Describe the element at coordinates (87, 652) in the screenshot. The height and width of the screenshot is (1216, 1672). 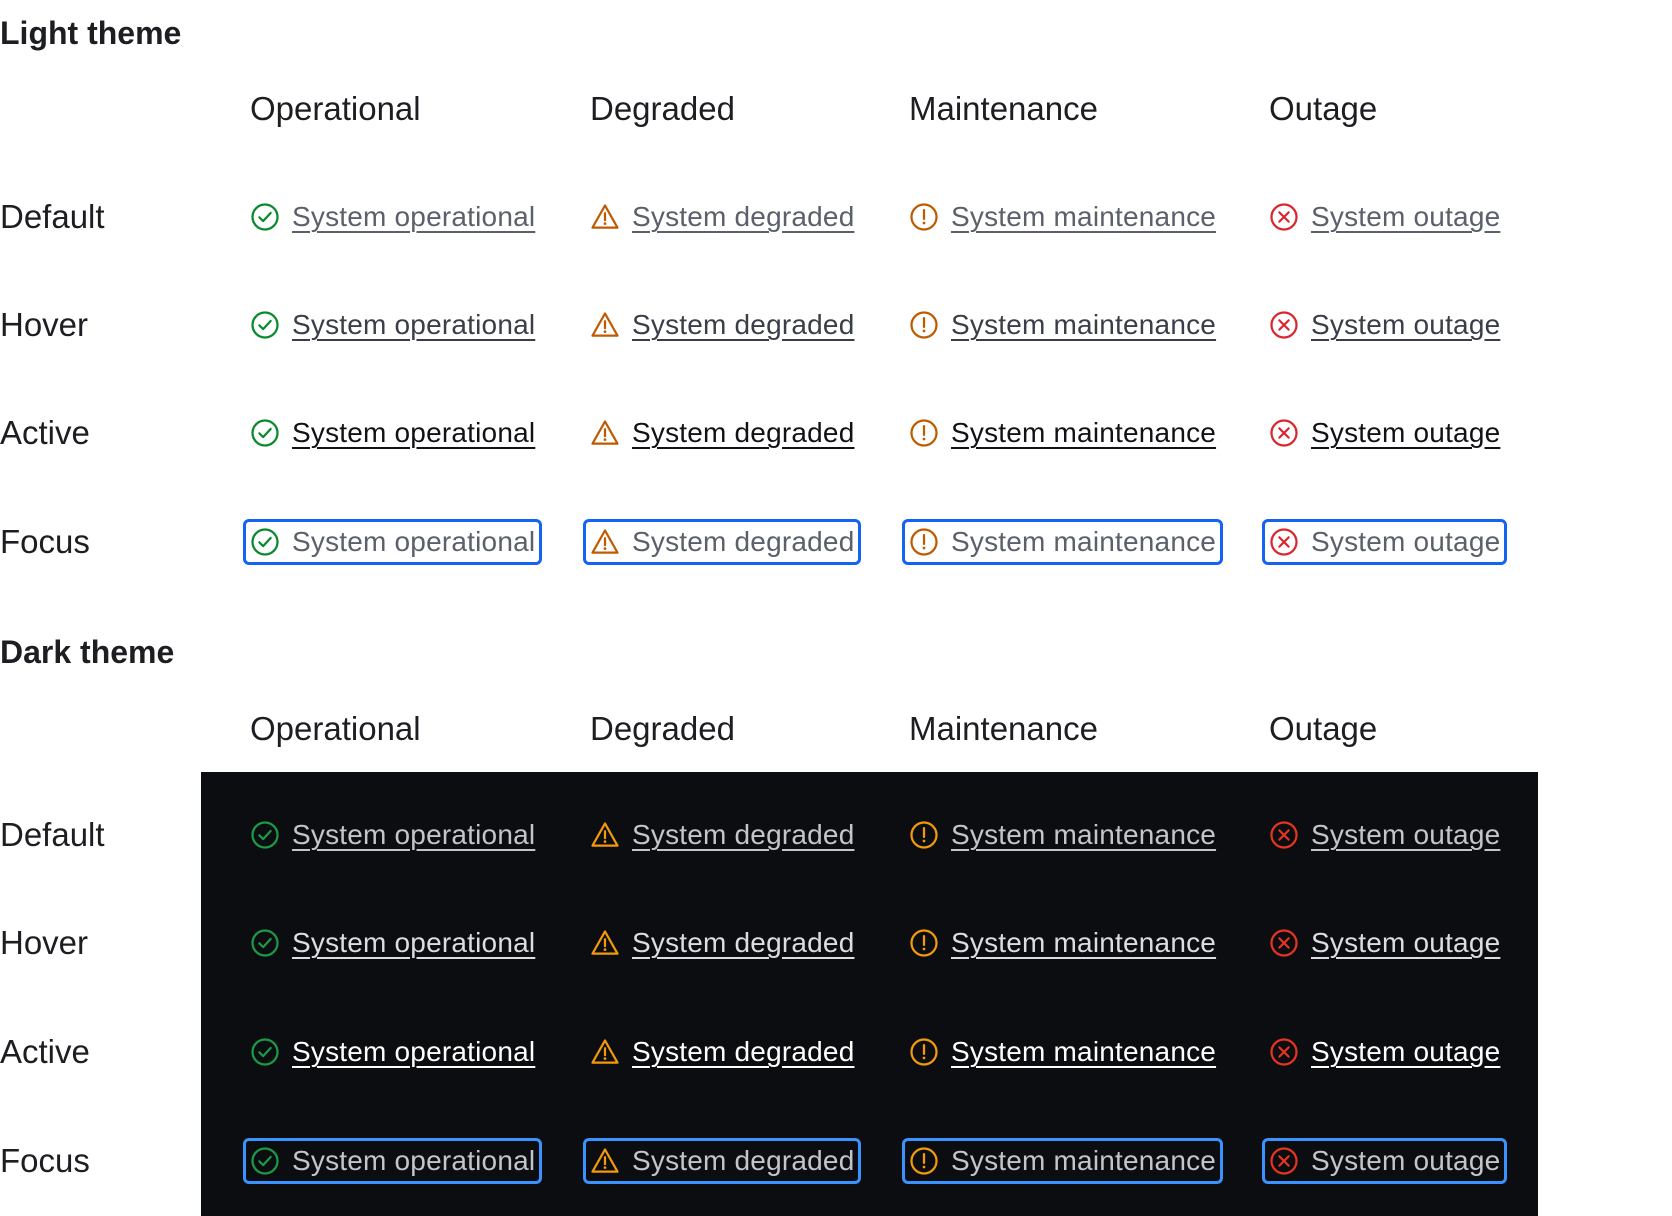
I see `section-title: Dark theme` at that location.